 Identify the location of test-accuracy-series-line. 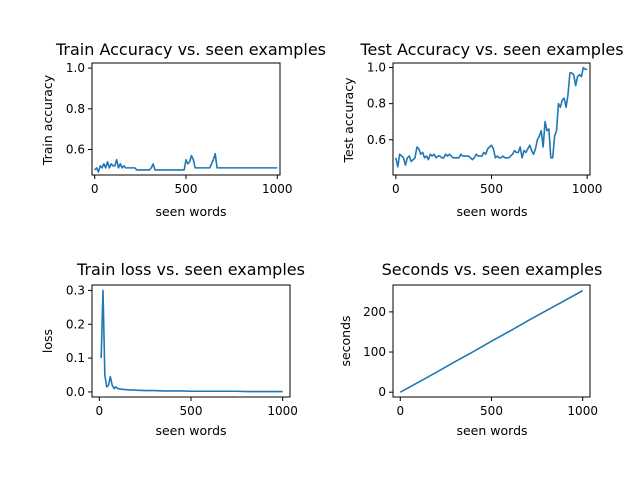
(491, 117).